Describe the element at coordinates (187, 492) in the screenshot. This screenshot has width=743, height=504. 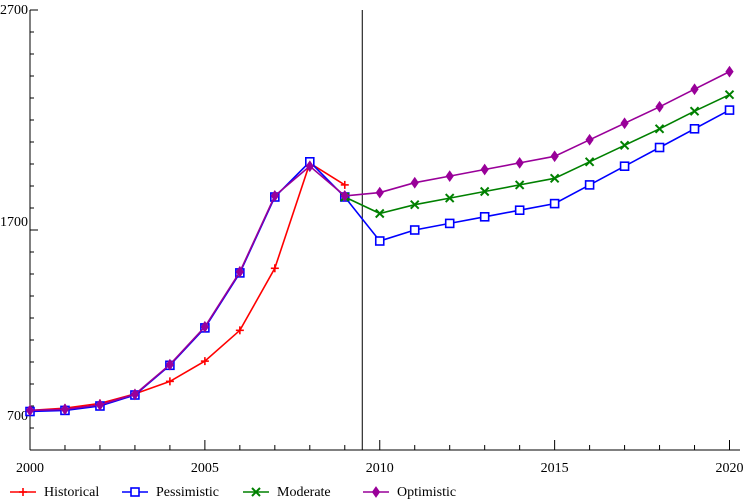
I see `legend-label-pessimistic: Pessimistic` at that location.